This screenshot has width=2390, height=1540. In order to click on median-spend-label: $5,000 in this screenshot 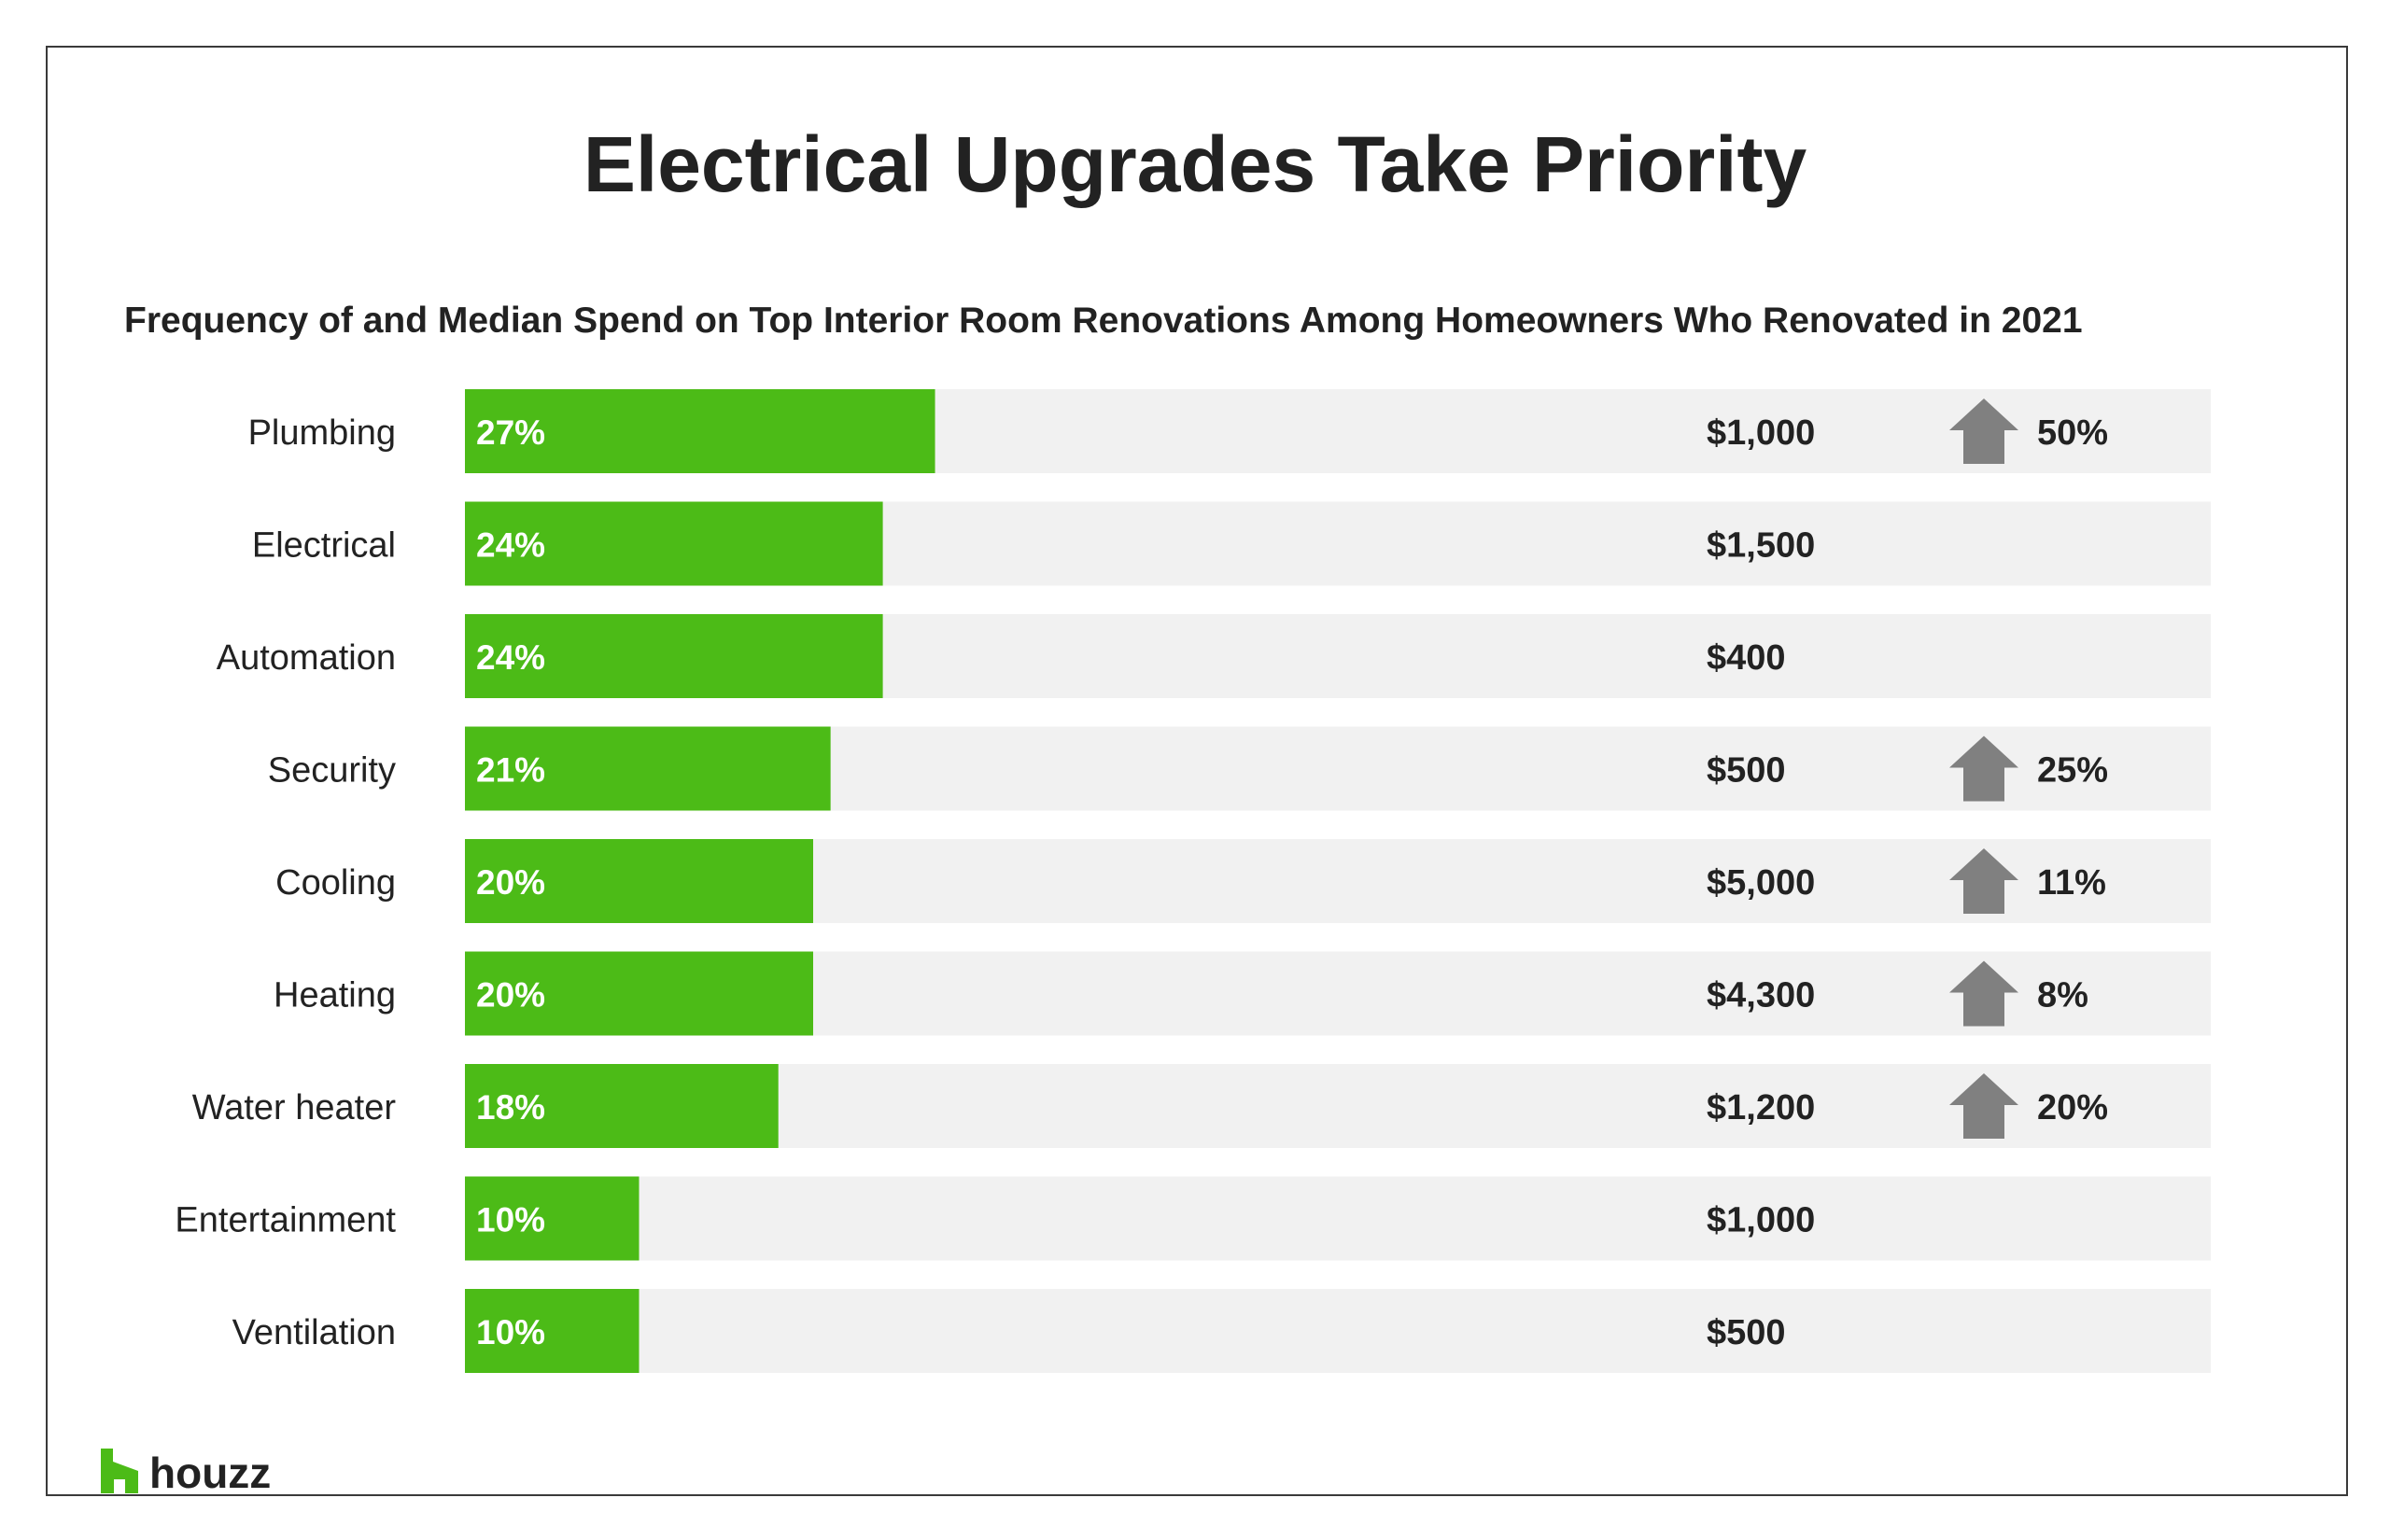, I will do `click(1761, 883)`.